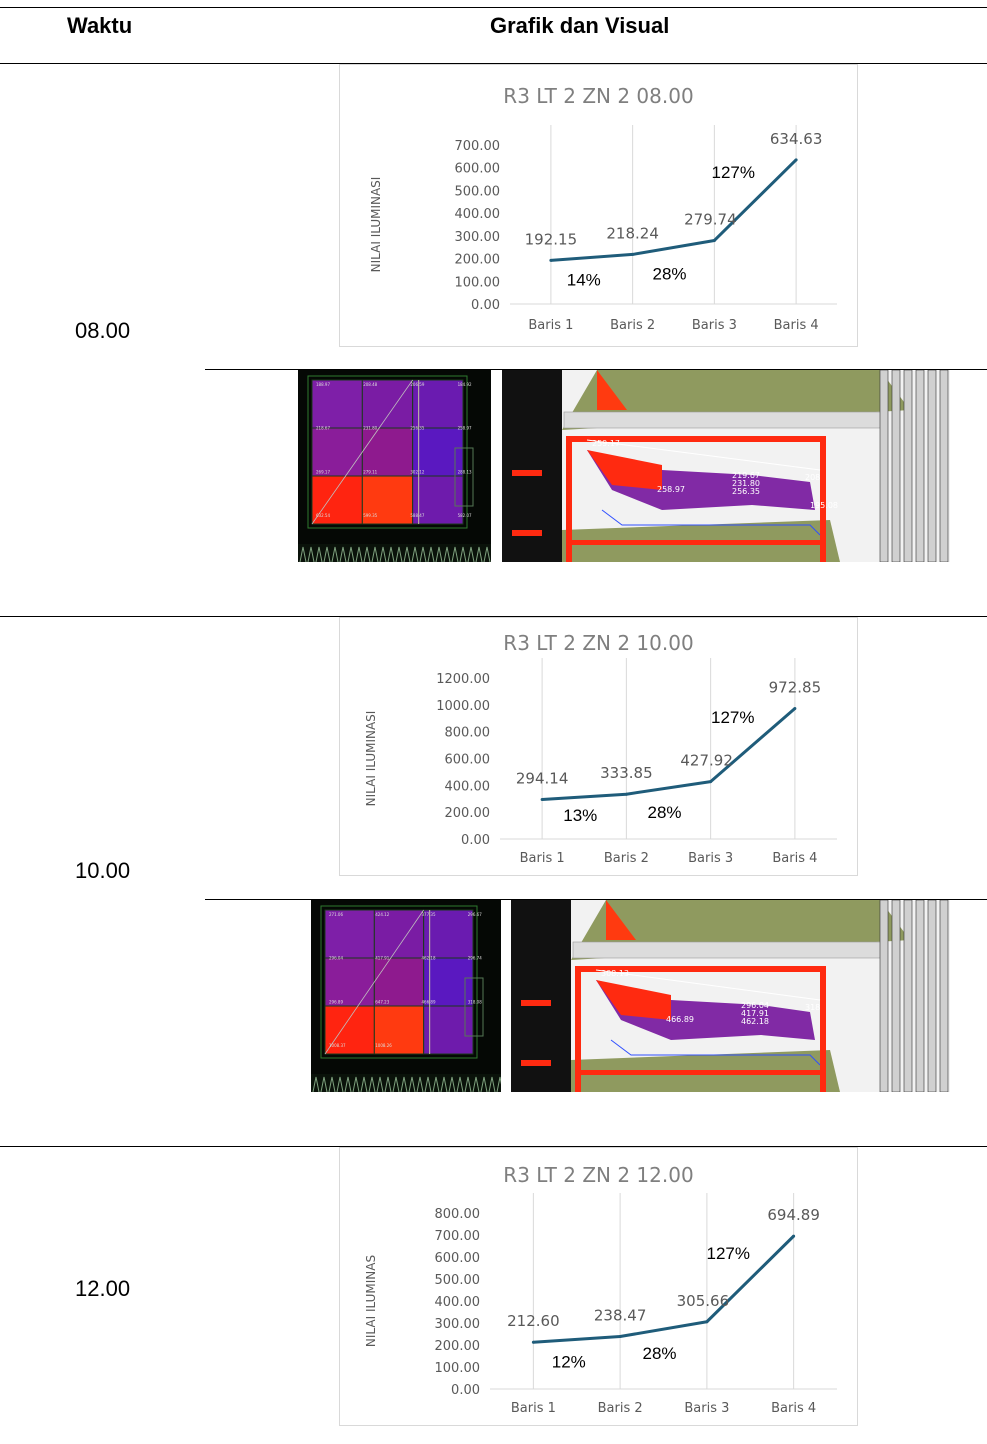 The image size is (987, 1444). Describe the element at coordinates (824, 505) in the screenshot. I see `view-value-label: 195.08` at that location.